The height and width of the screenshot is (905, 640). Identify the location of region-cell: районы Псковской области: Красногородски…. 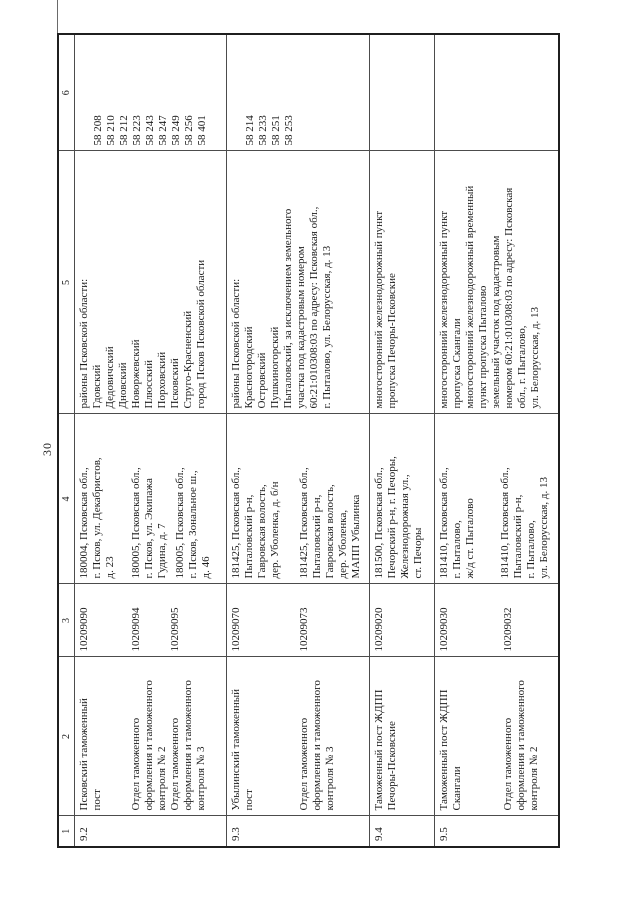
(297, 282).